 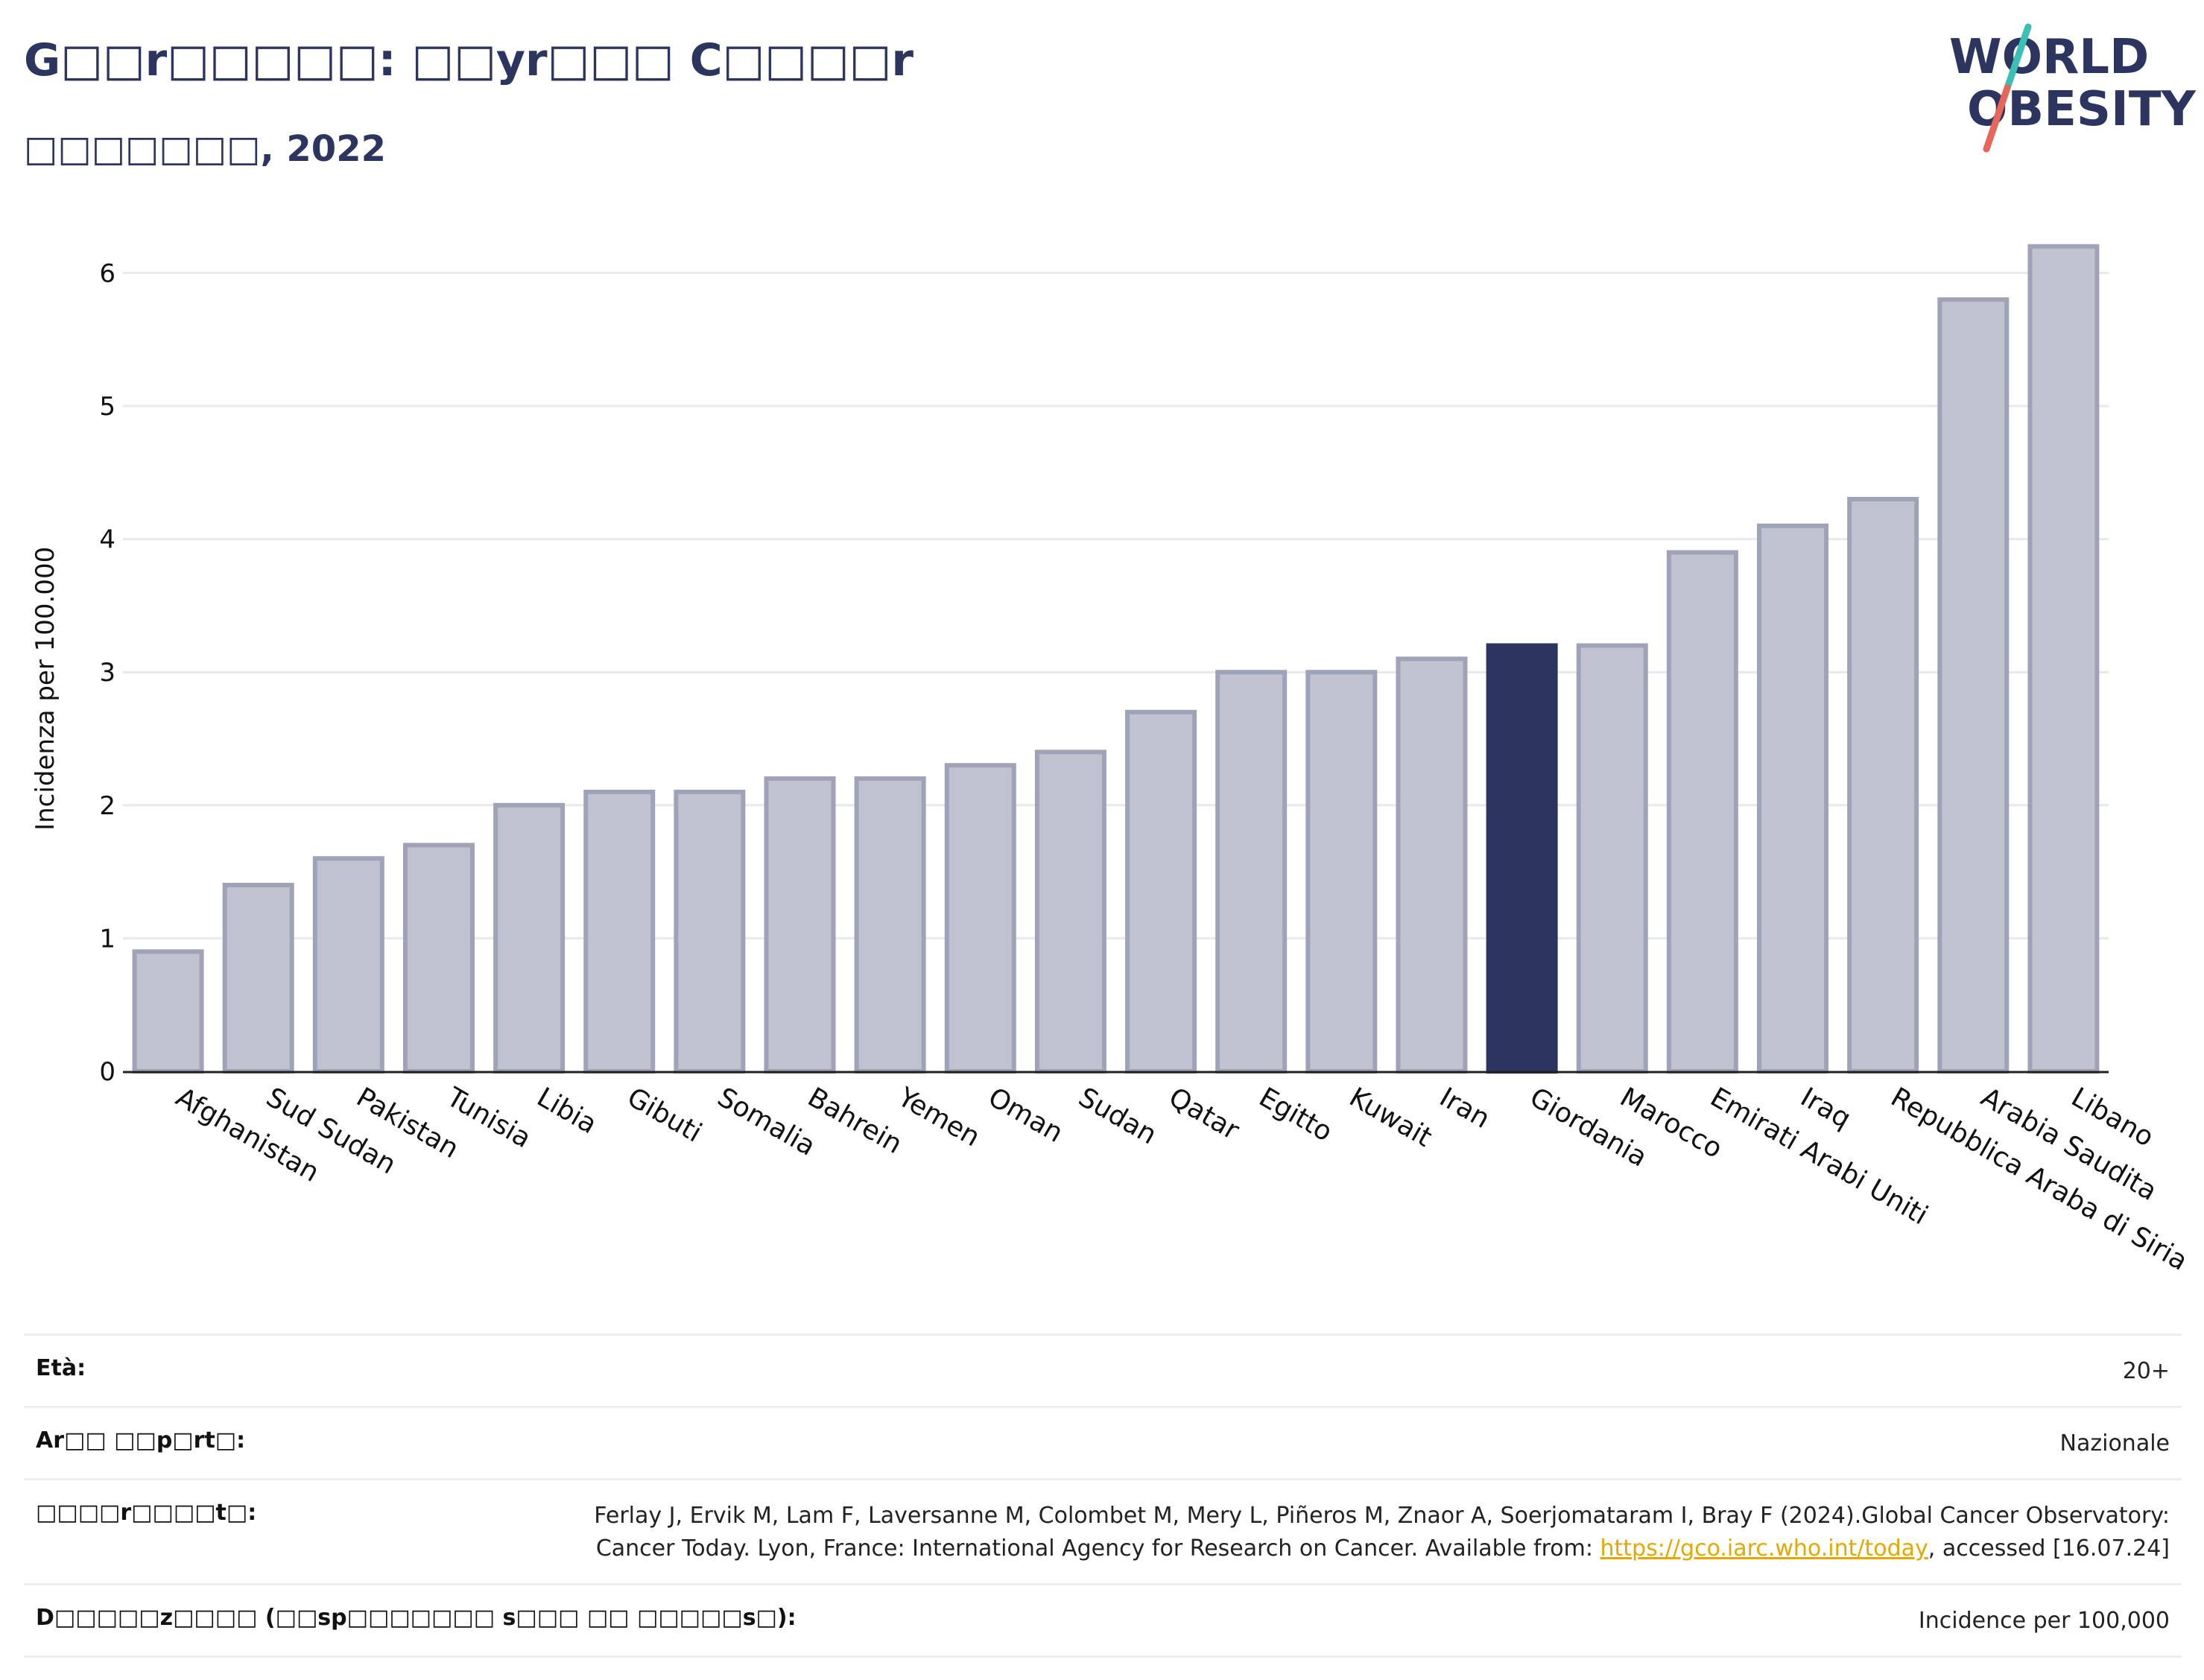 I want to click on x-tick-label: Bahrein, so click(x=854, y=1121).